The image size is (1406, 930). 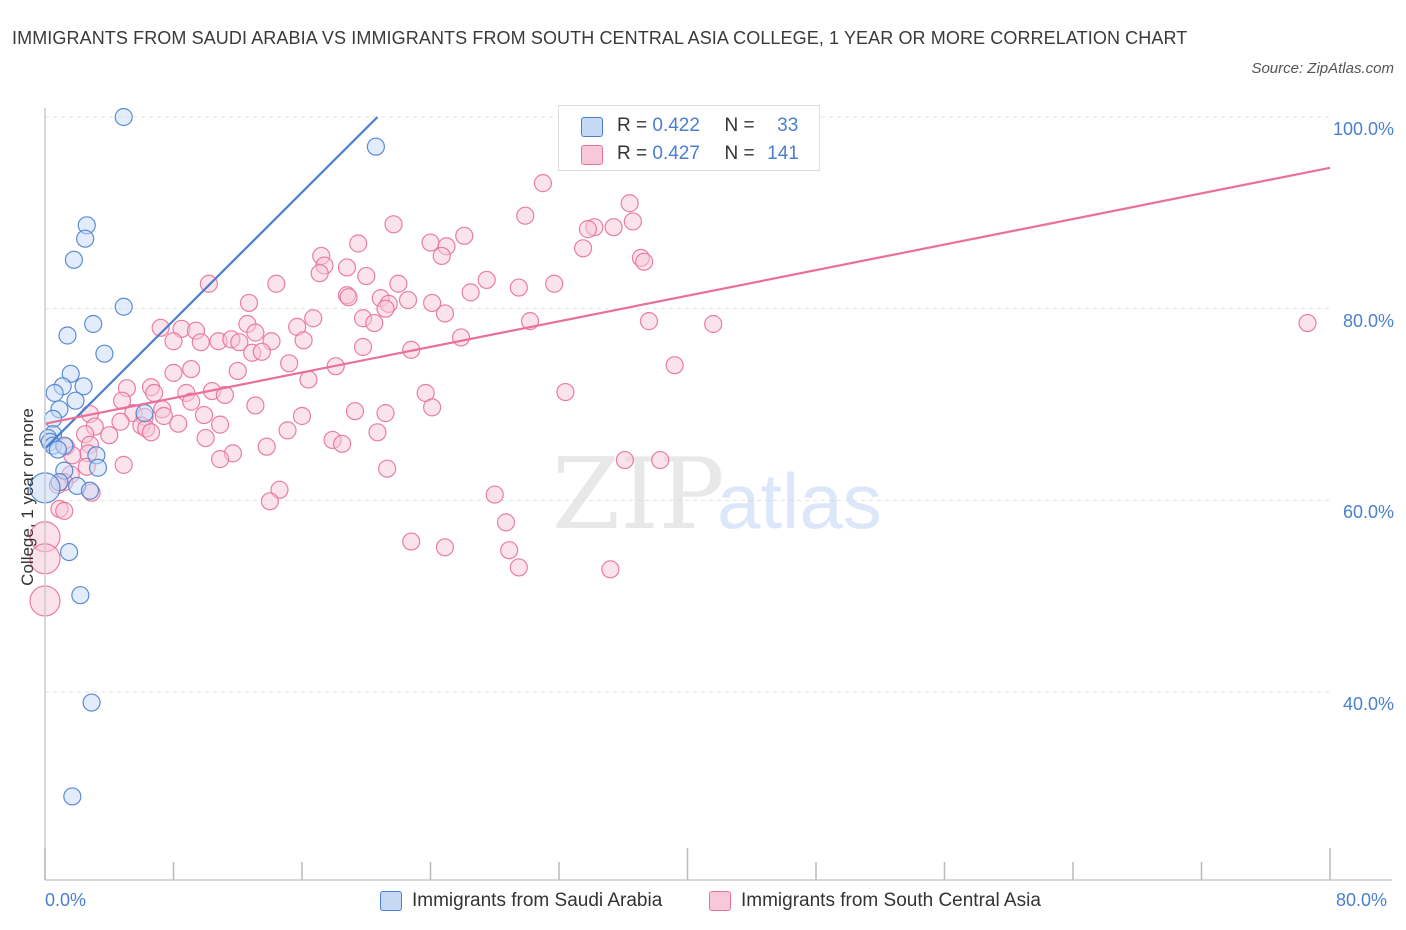 What do you see at coordinates (391, 901) in the screenshot?
I see `bottom-legend-swatch-blue` at bounding box center [391, 901].